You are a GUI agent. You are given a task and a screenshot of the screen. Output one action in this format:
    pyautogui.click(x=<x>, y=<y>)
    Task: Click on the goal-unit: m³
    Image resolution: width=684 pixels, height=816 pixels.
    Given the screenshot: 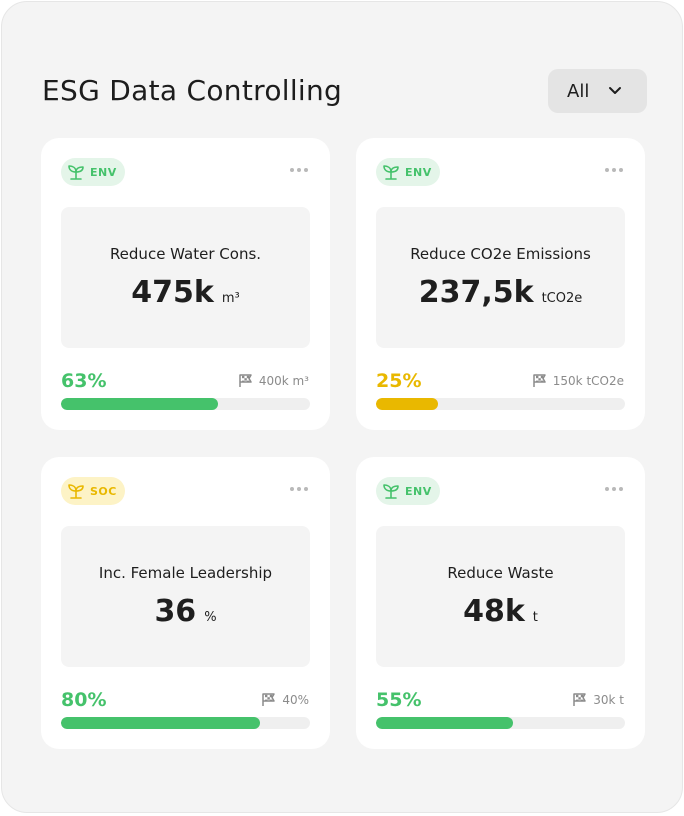 What is the action you would take?
    pyautogui.click(x=230, y=298)
    